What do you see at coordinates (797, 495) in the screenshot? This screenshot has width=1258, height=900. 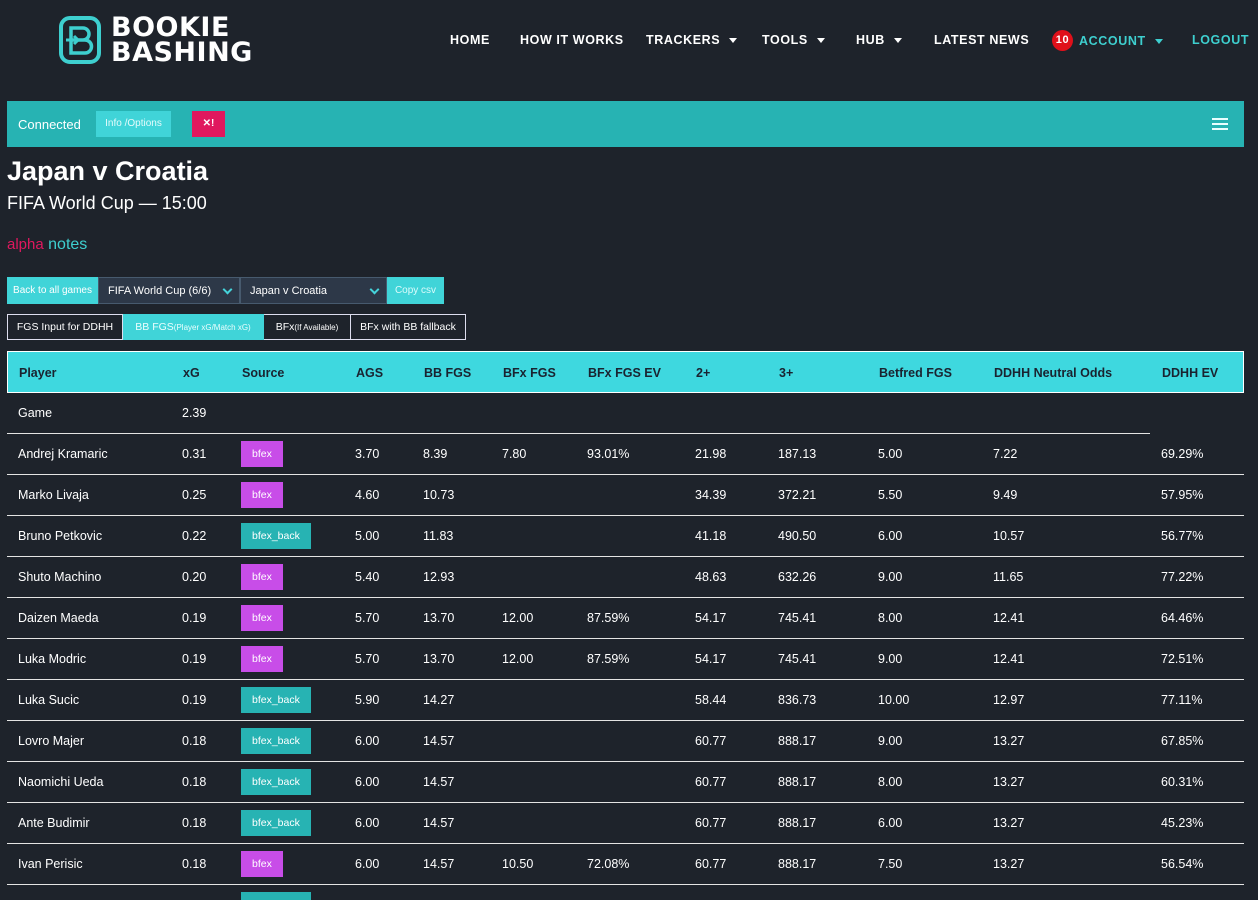 I see `cell-three: 372.21` at bounding box center [797, 495].